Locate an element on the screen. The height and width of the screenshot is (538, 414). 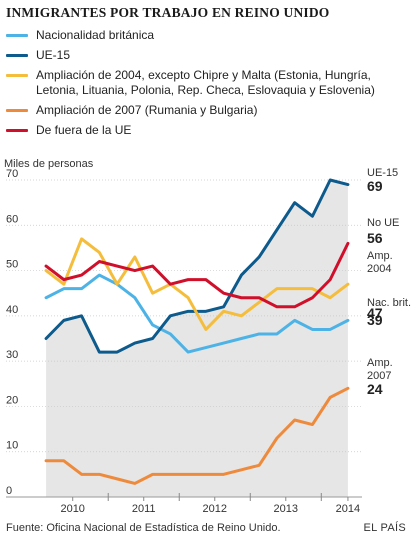
y-tick-label: 70 is located at coordinates (12, 174).